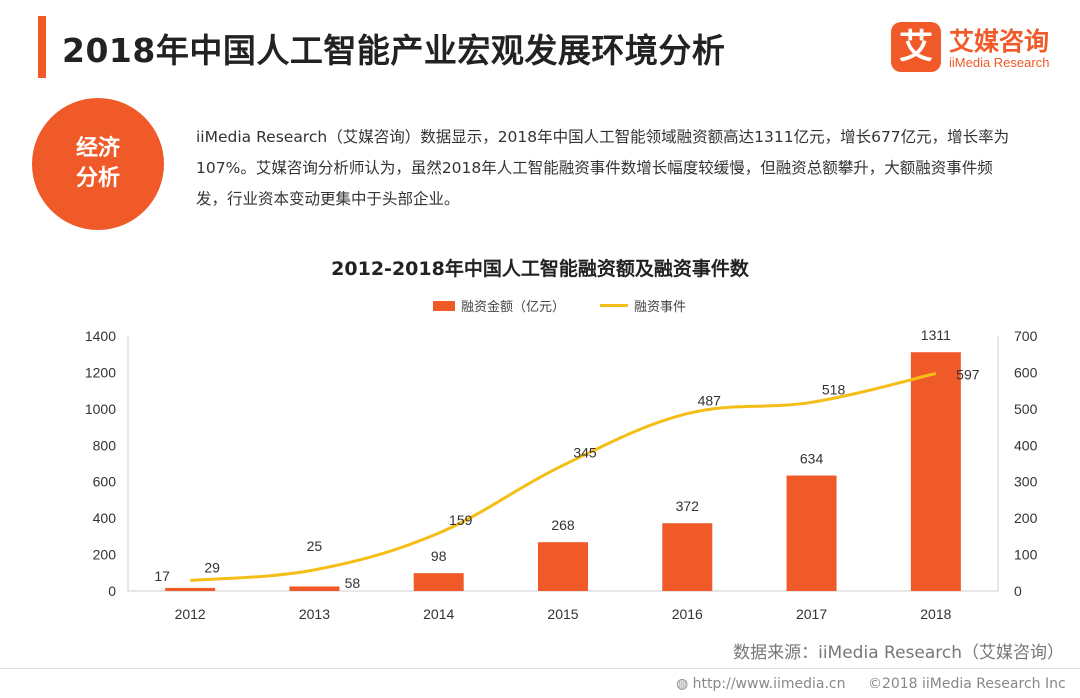 The height and width of the screenshot is (698, 1080). What do you see at coordinates (353, 583) in the screenshot?
I see `line-data-label: 58` at bounding box center [353, 583].